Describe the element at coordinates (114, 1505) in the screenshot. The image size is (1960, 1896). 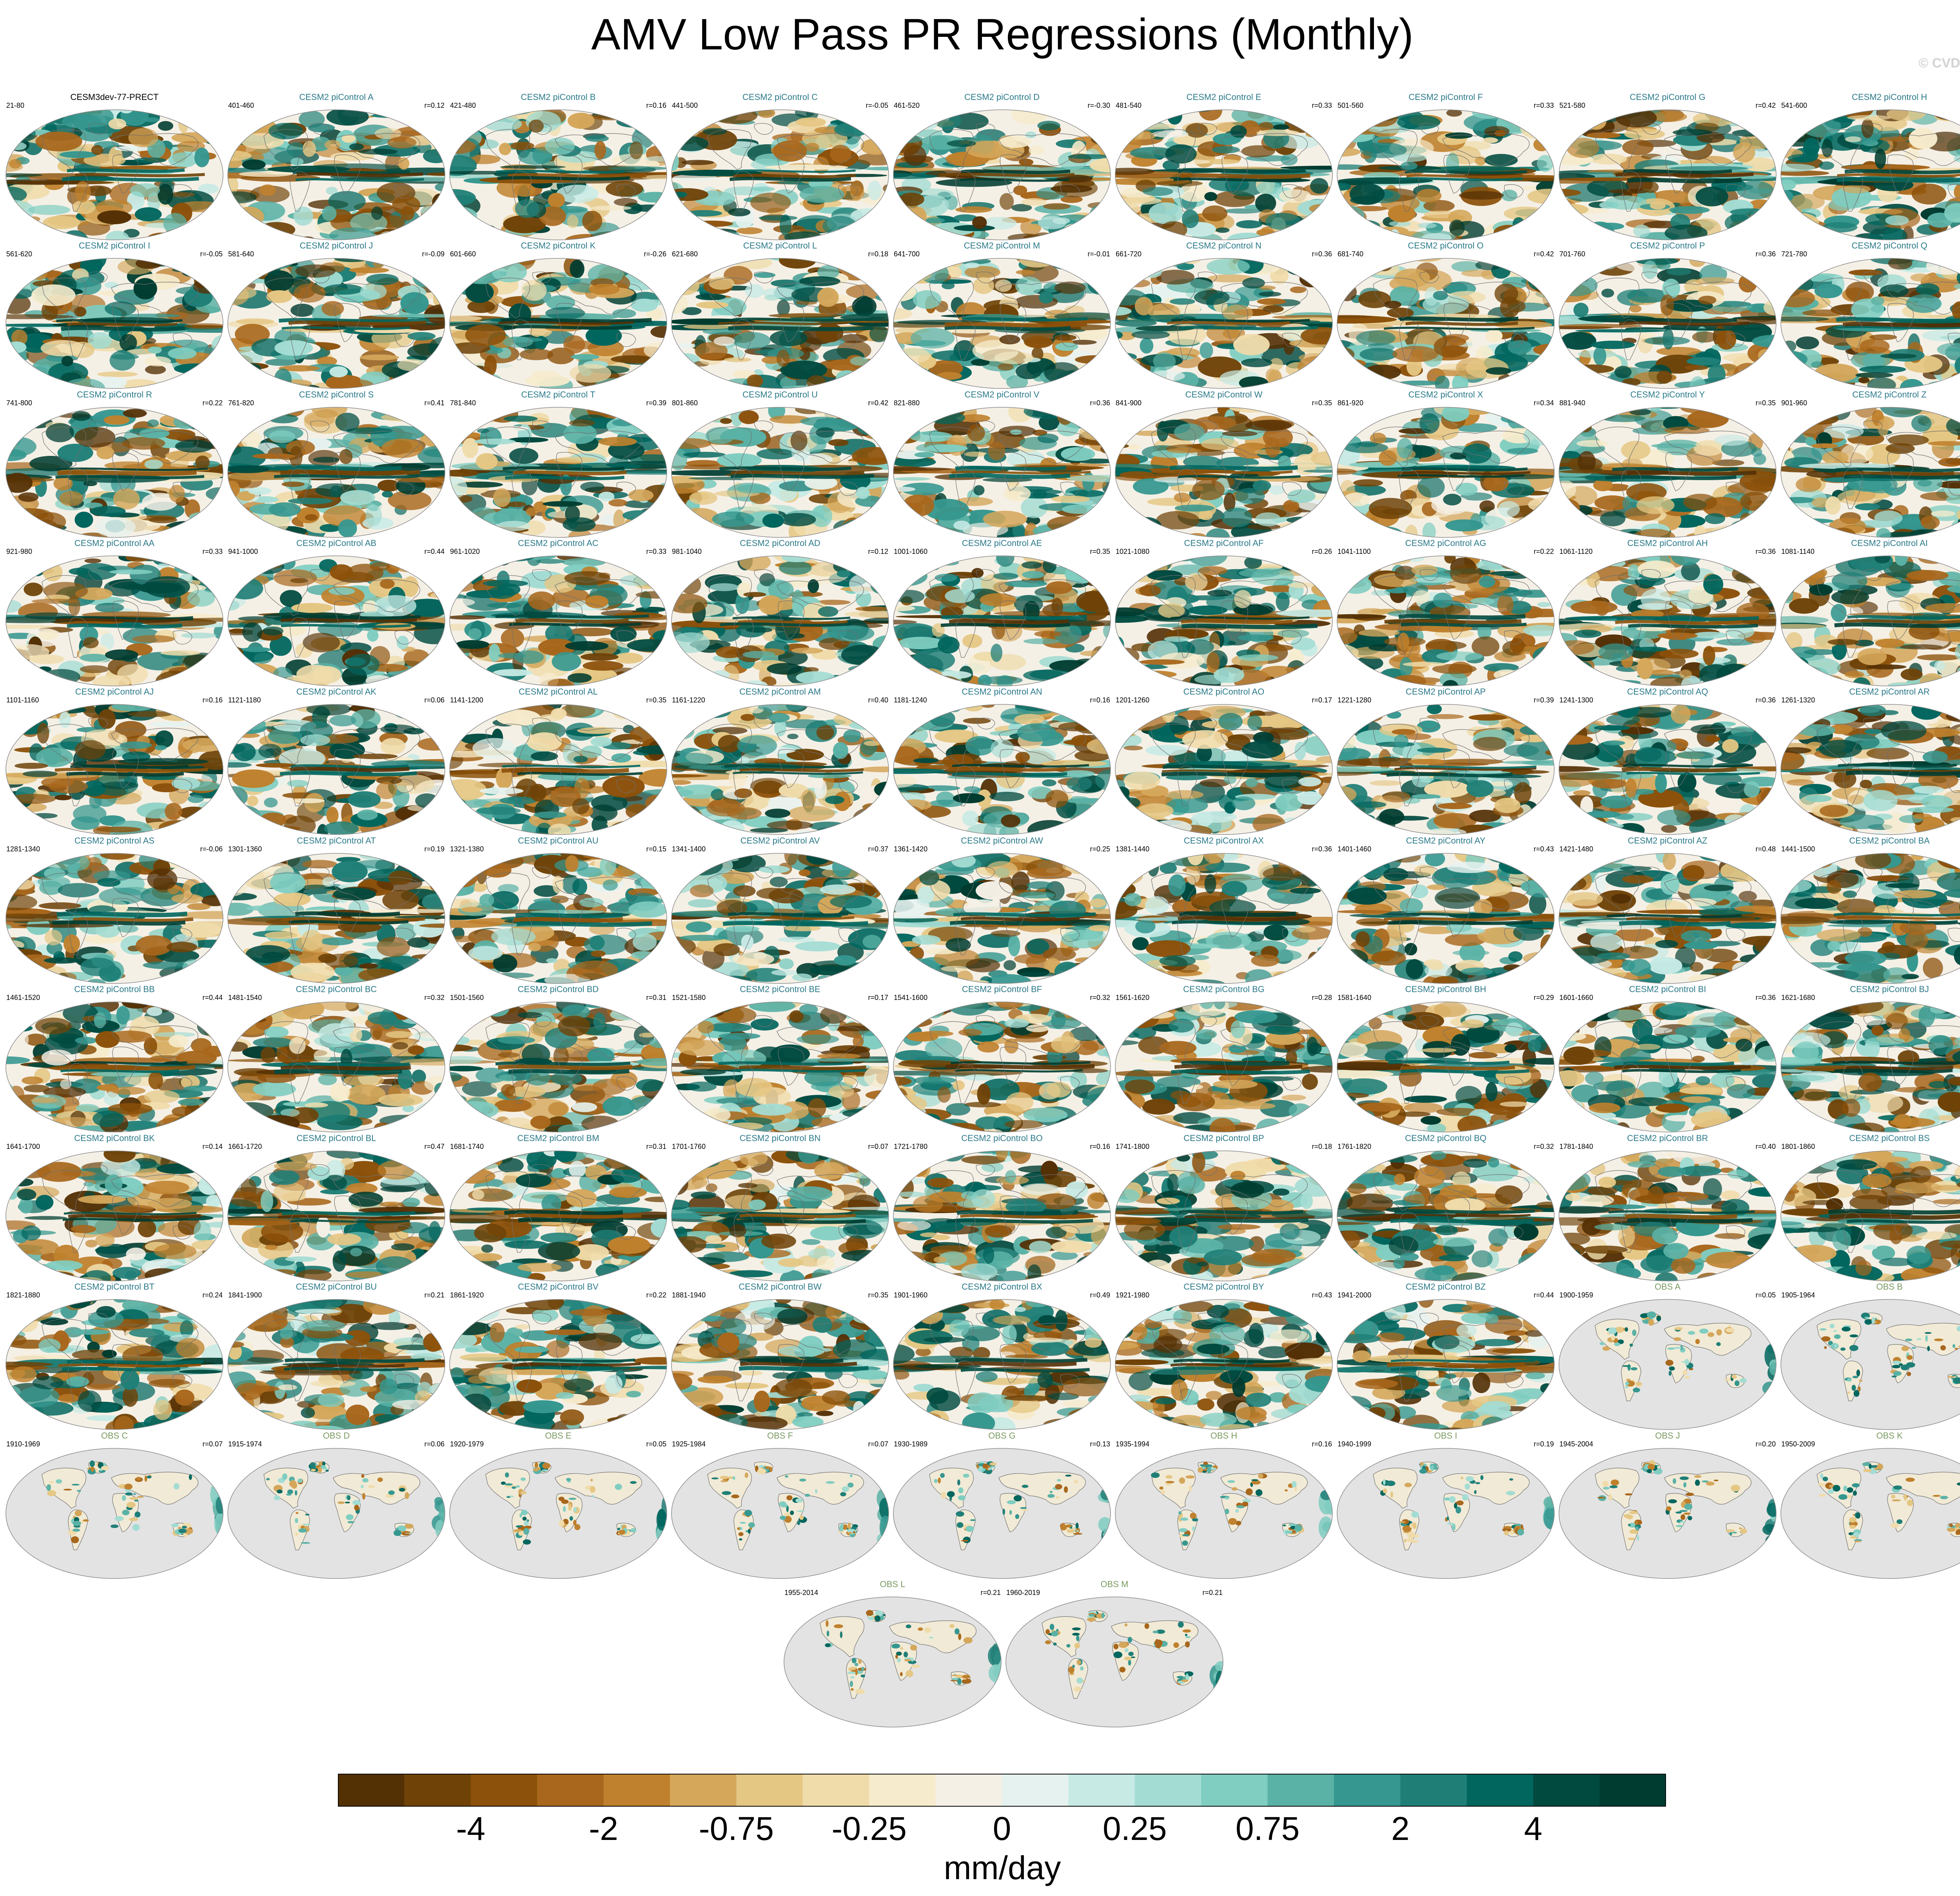
I see `map-panel: OBS C 1910-1969 r=0.07` at that location.